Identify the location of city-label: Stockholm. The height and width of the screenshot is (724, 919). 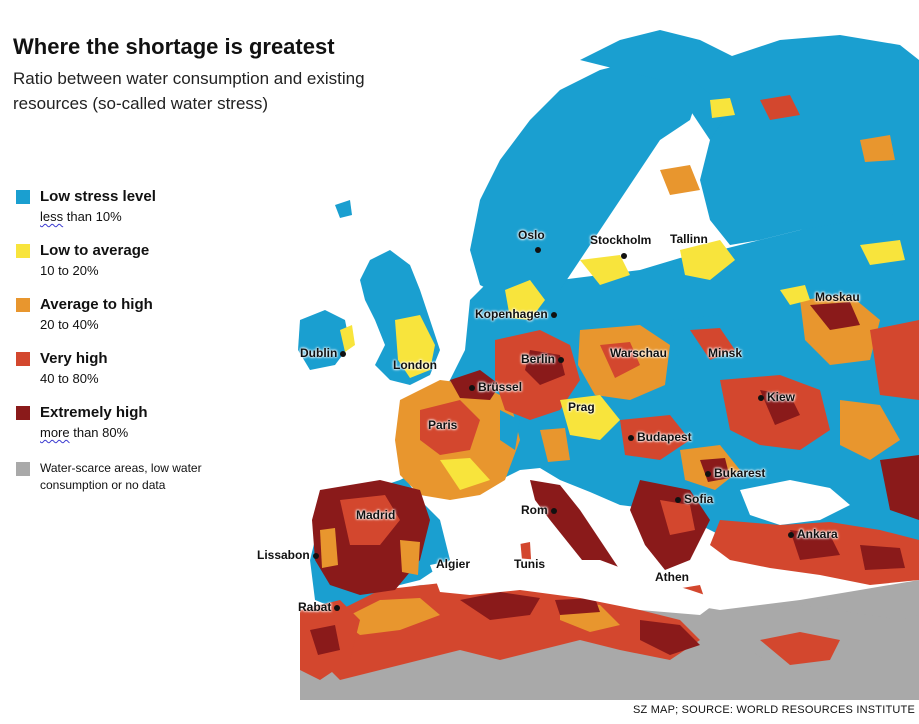
(621, 240).